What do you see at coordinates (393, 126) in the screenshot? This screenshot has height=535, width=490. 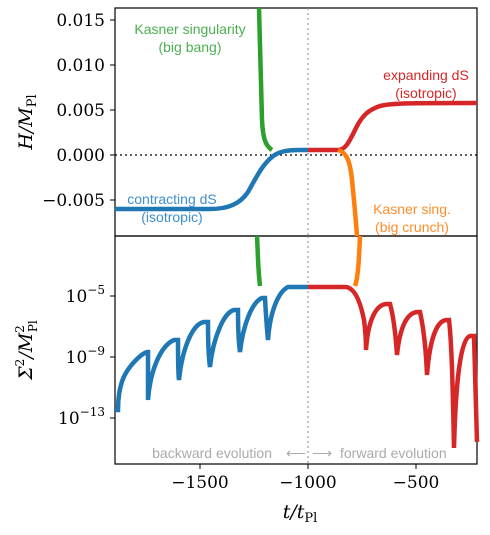 I see `top-red-curve` at bounding box center [393, 126].